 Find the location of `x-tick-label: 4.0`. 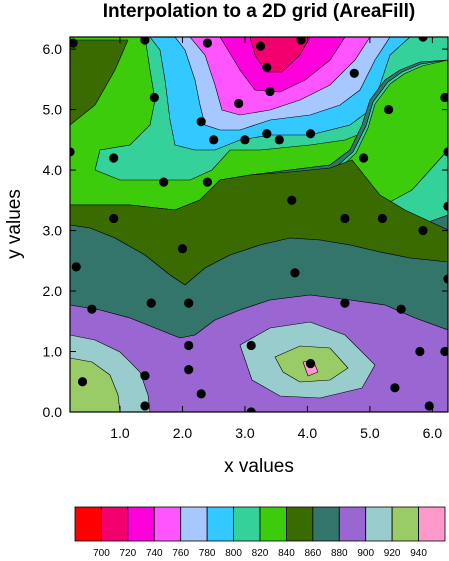

x-tick-label: 4.0 is located at coordinates (308, 433).